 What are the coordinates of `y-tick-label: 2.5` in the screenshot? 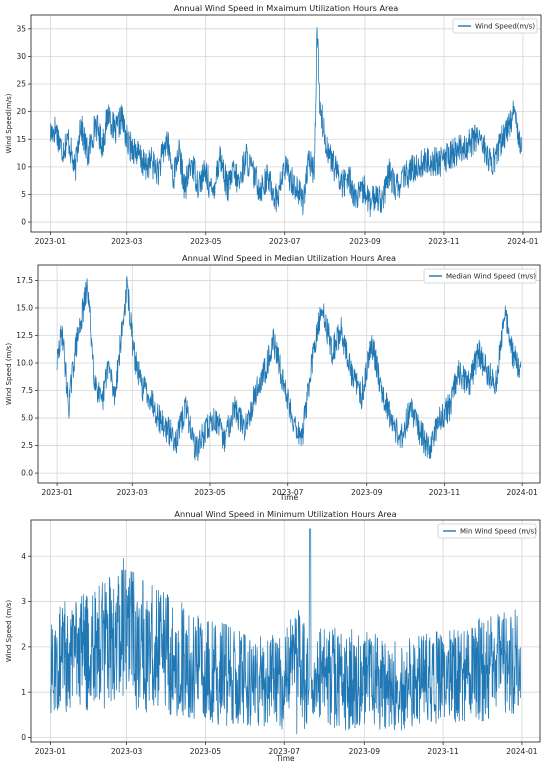 It's located at (27, 445).